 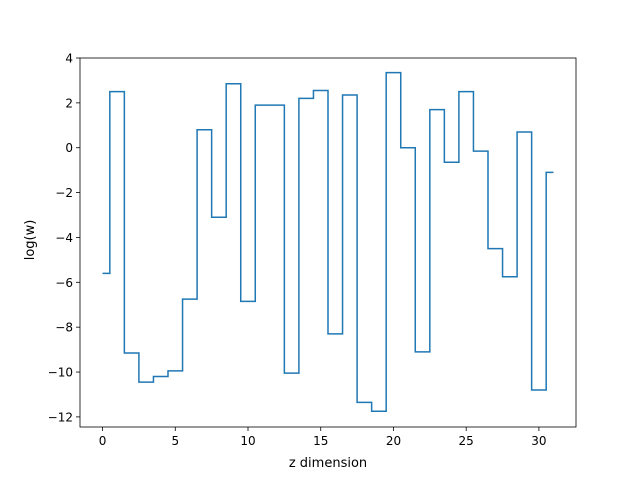 What do you see at coordinates (247, 441) in the screenshot?
I see `x-tick-label: 10` at bounding box center [247, 441].